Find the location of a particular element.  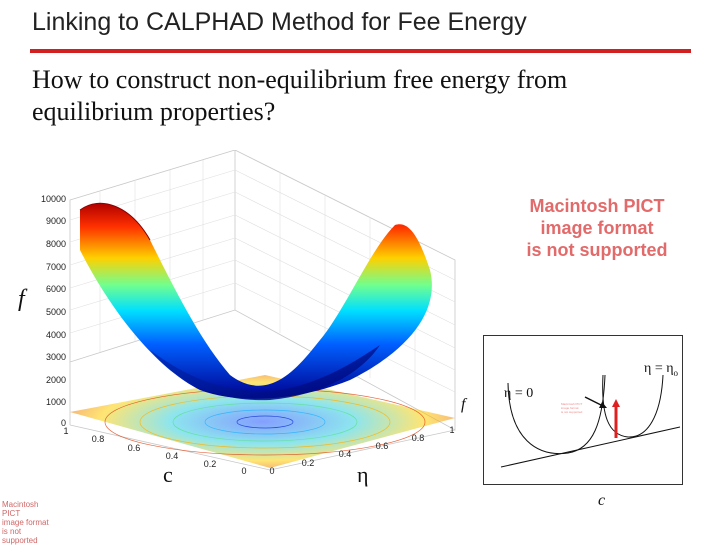

black-arrow-head is located at coordinates (603, 405).